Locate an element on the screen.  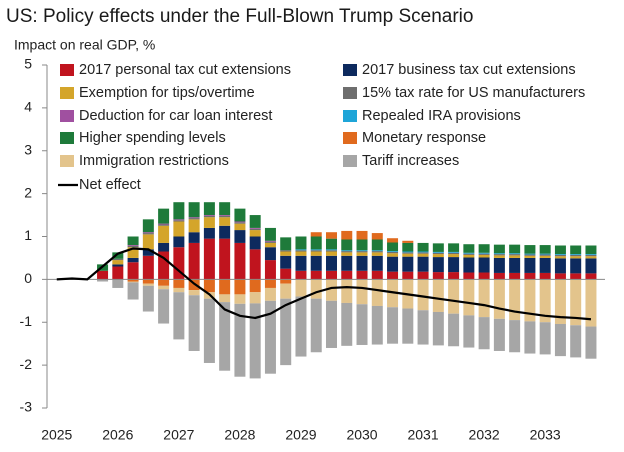
legend-label: Immigration restrictions is located at coordinates (154, 161).